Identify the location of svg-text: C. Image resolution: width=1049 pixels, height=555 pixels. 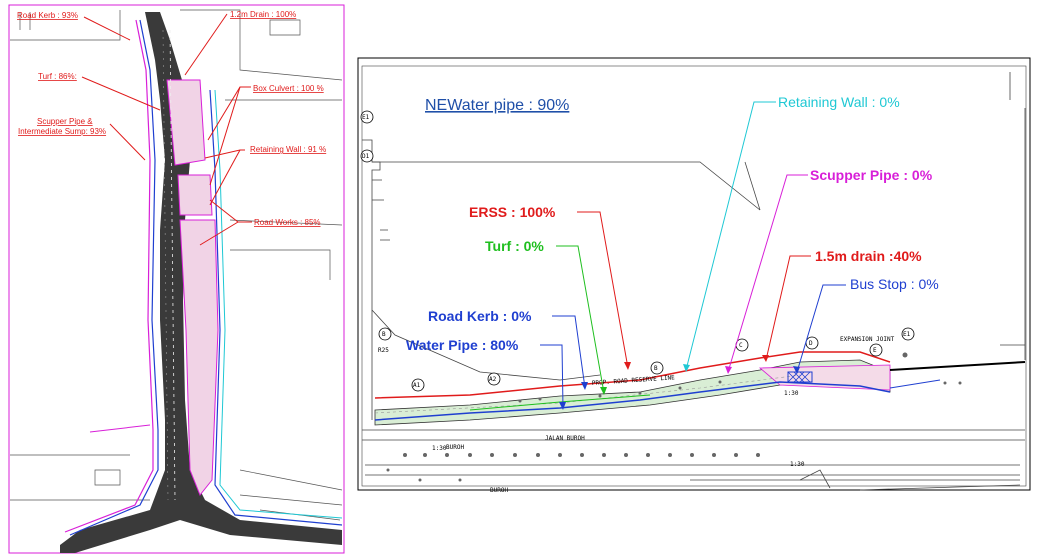
(741, 345).